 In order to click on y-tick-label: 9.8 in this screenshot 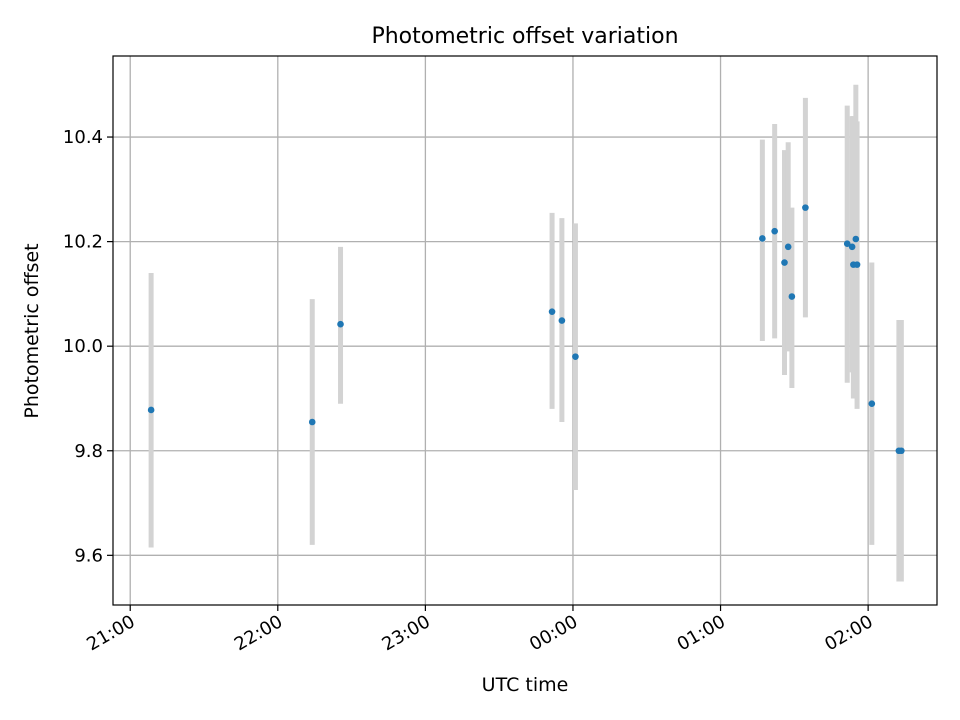, I will do `click(88, 451)`.